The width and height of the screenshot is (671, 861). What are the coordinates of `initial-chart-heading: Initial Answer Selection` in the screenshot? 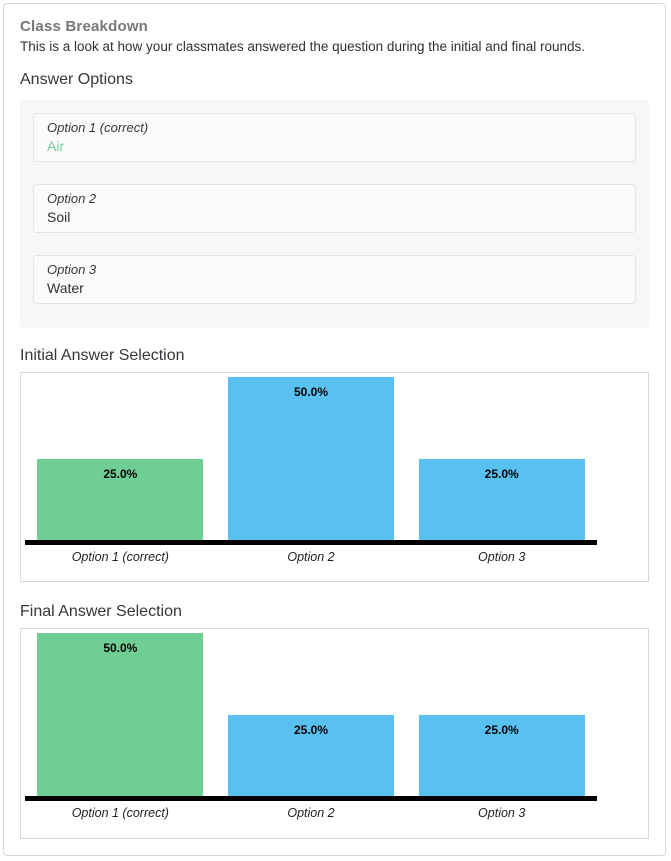 It's located at (102, 356).